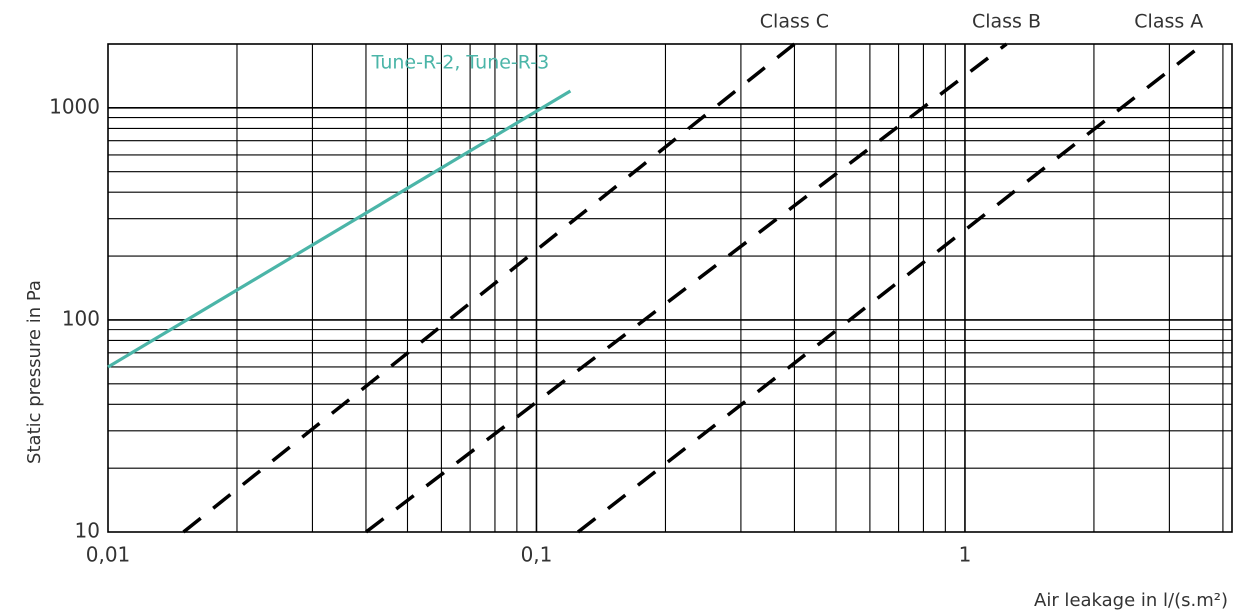 The width and height of the screenshot is (1240, 616). I want to click on x-tick-label: 0,01, so click(108, 555).